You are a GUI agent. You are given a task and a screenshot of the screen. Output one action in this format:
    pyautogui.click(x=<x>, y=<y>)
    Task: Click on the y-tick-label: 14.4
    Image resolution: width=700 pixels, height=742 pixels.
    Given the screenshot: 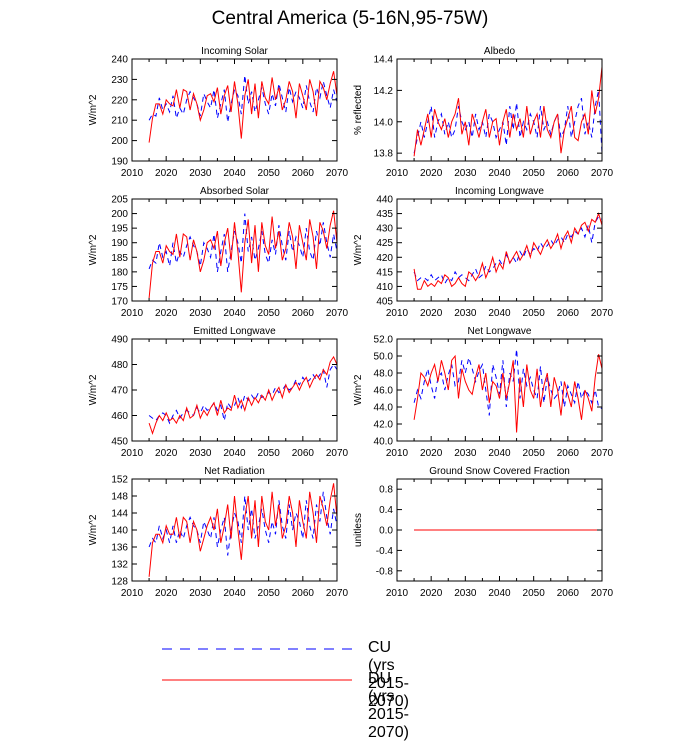 What is the action you would take?
    pyautogui.click(x=384, y=60)
    